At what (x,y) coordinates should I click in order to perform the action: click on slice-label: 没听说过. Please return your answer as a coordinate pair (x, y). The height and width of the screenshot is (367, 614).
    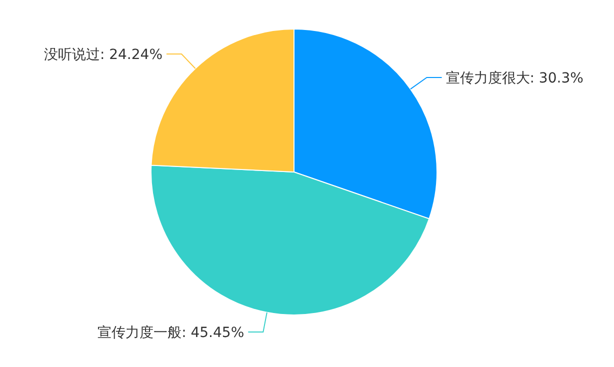
    Looking at the image, I should click on (72, 55).